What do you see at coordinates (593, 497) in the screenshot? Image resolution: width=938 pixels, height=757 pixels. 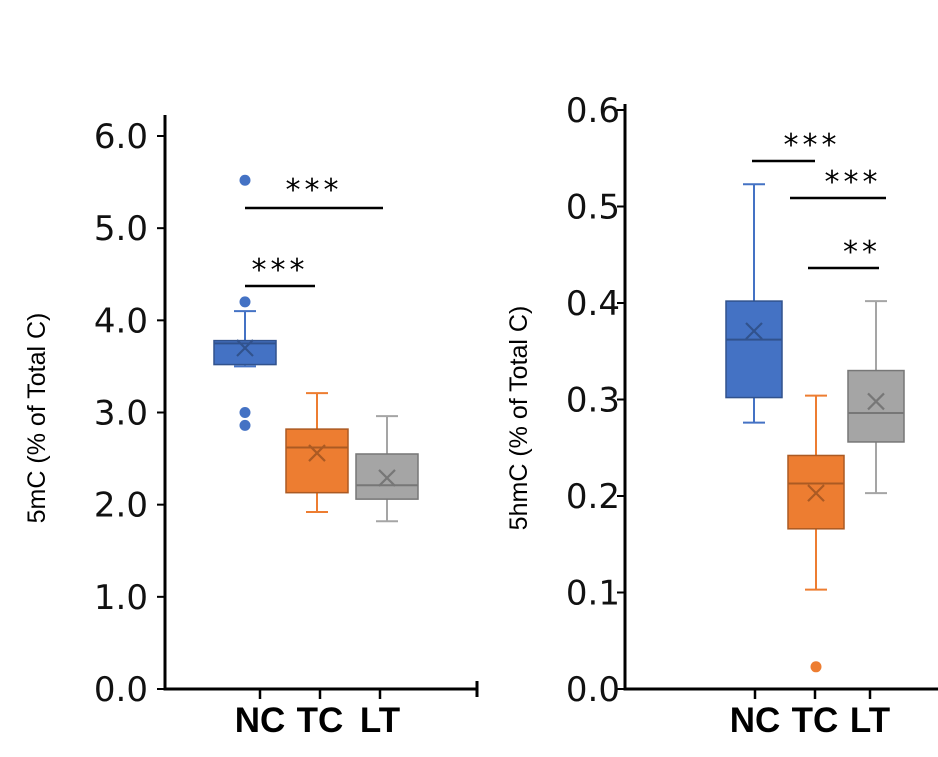 I see `y-tick-label: 0.2` at bounding box center [593, 497].